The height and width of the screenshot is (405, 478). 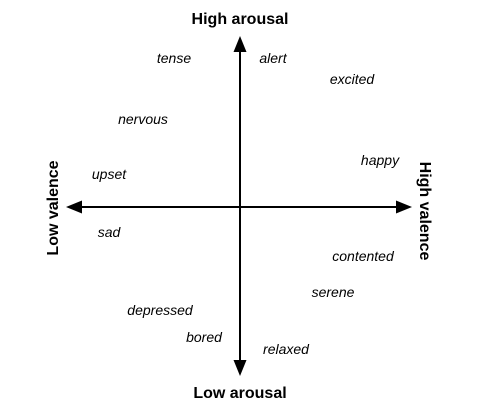 I want to click on emotion-label-bored: bored, so click(x=204, y=337).